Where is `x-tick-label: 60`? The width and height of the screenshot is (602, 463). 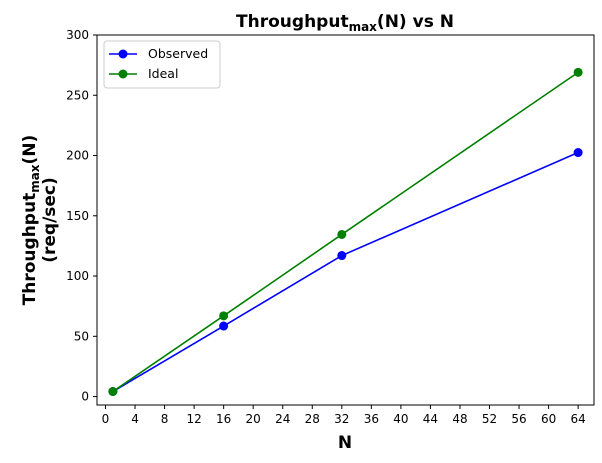 x-tick-label: 60 is located at coordinates (548, 419).